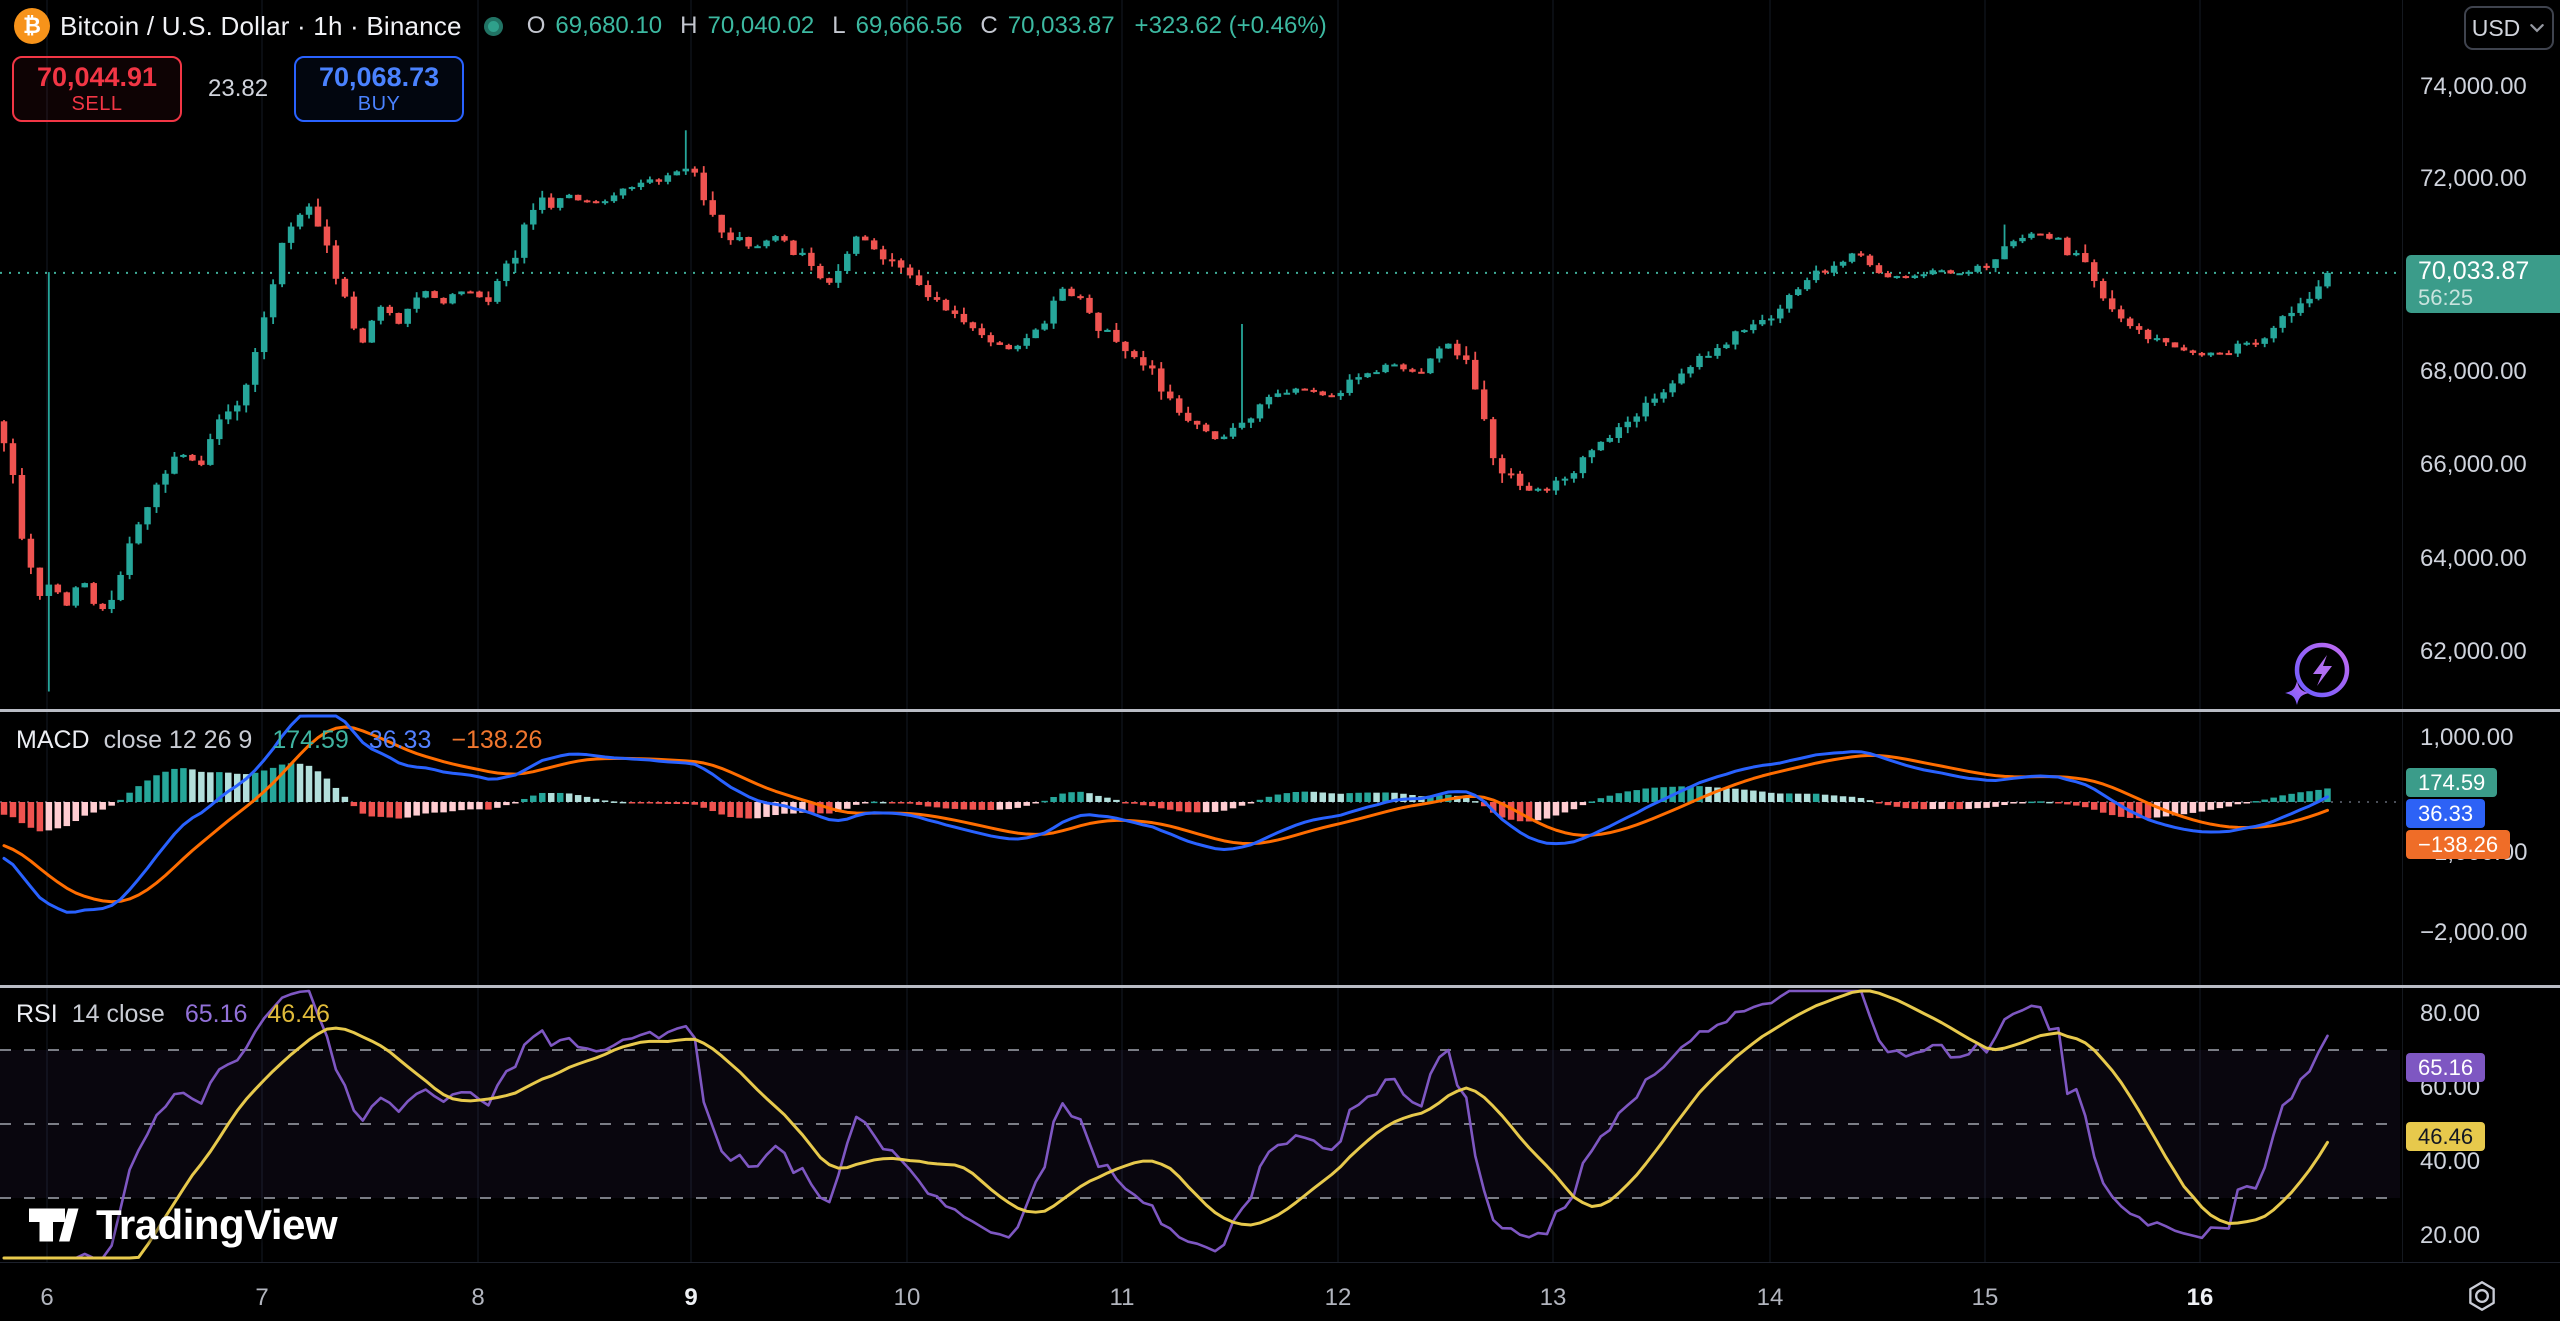 This screenshot has height=1321, width=2560. Describe the element at coordinates (1061, 25) in the screenshot. I see `close-value: 70,033.87` at that location.